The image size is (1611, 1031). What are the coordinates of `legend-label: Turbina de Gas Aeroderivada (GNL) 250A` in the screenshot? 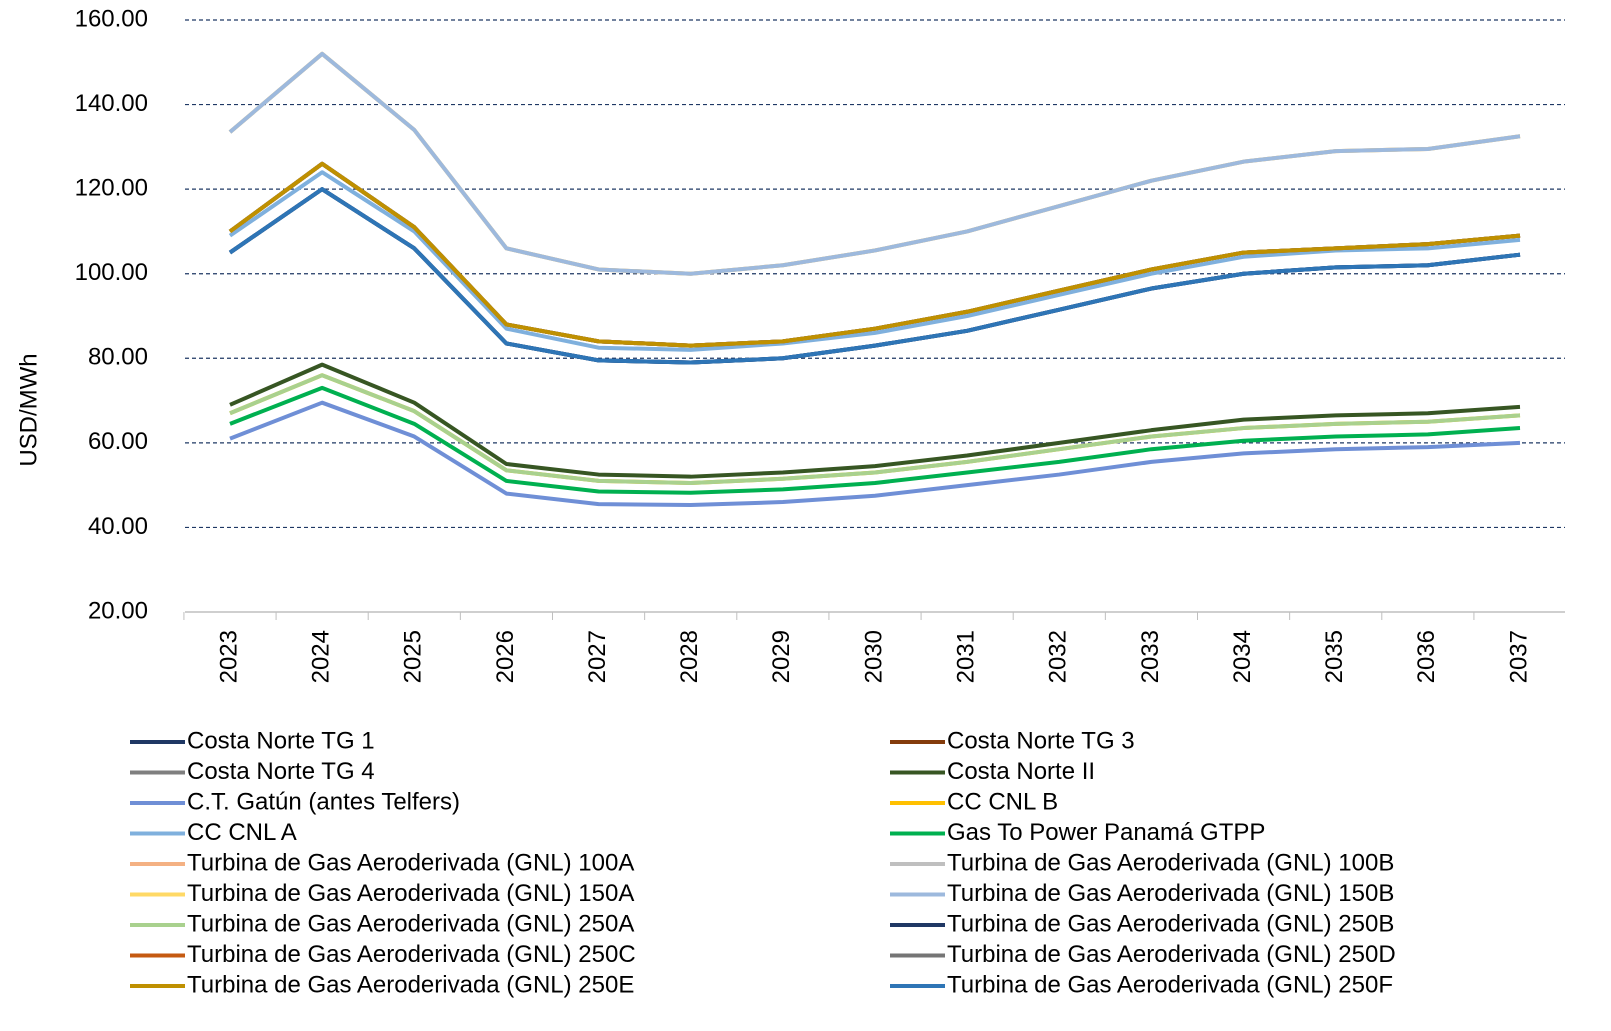 It's located at (410, 923).